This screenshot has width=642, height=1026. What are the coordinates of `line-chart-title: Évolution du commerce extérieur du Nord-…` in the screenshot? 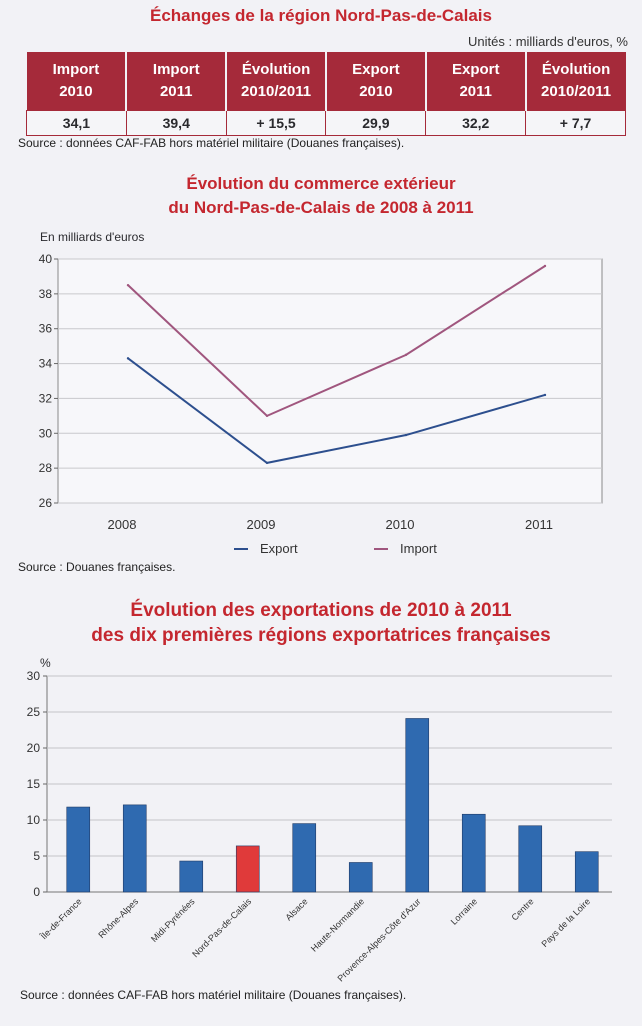 It's located at (321, 196).